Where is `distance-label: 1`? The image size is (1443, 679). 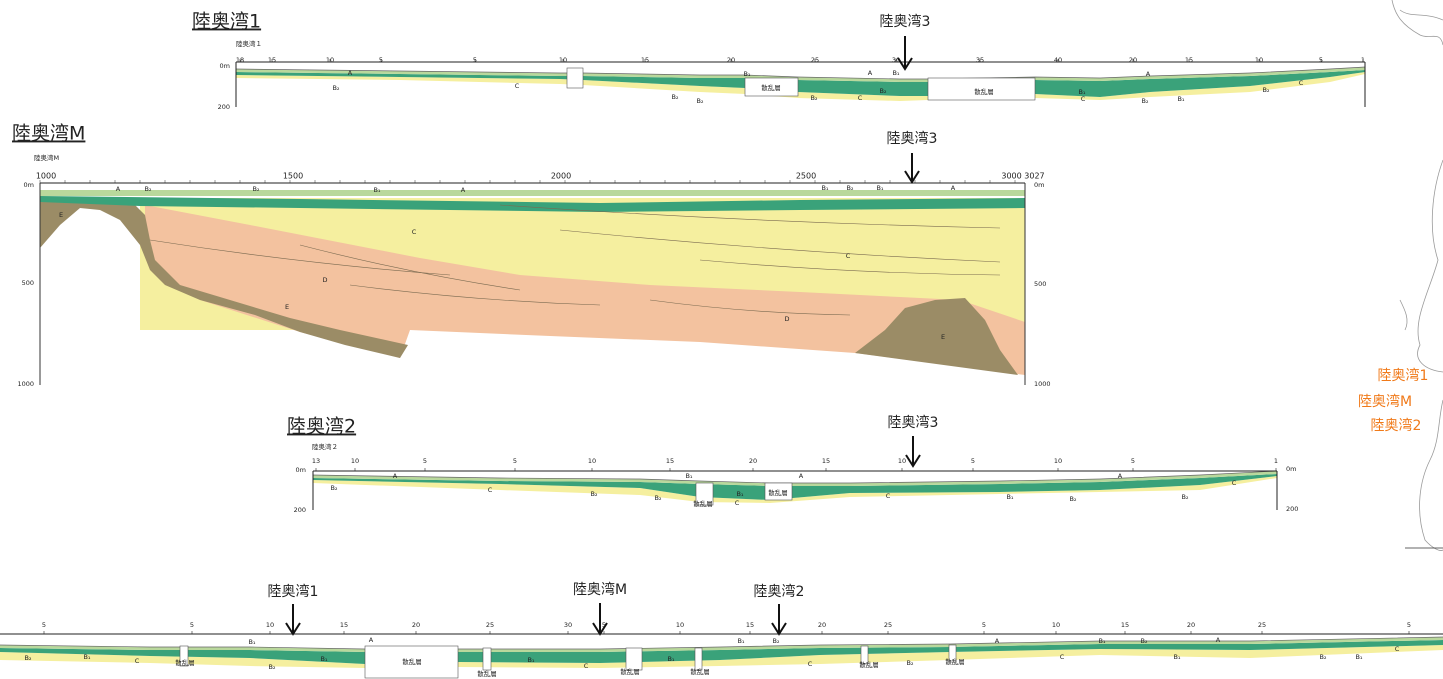
distance-label: 1 is located at coordinates (1276, 461).